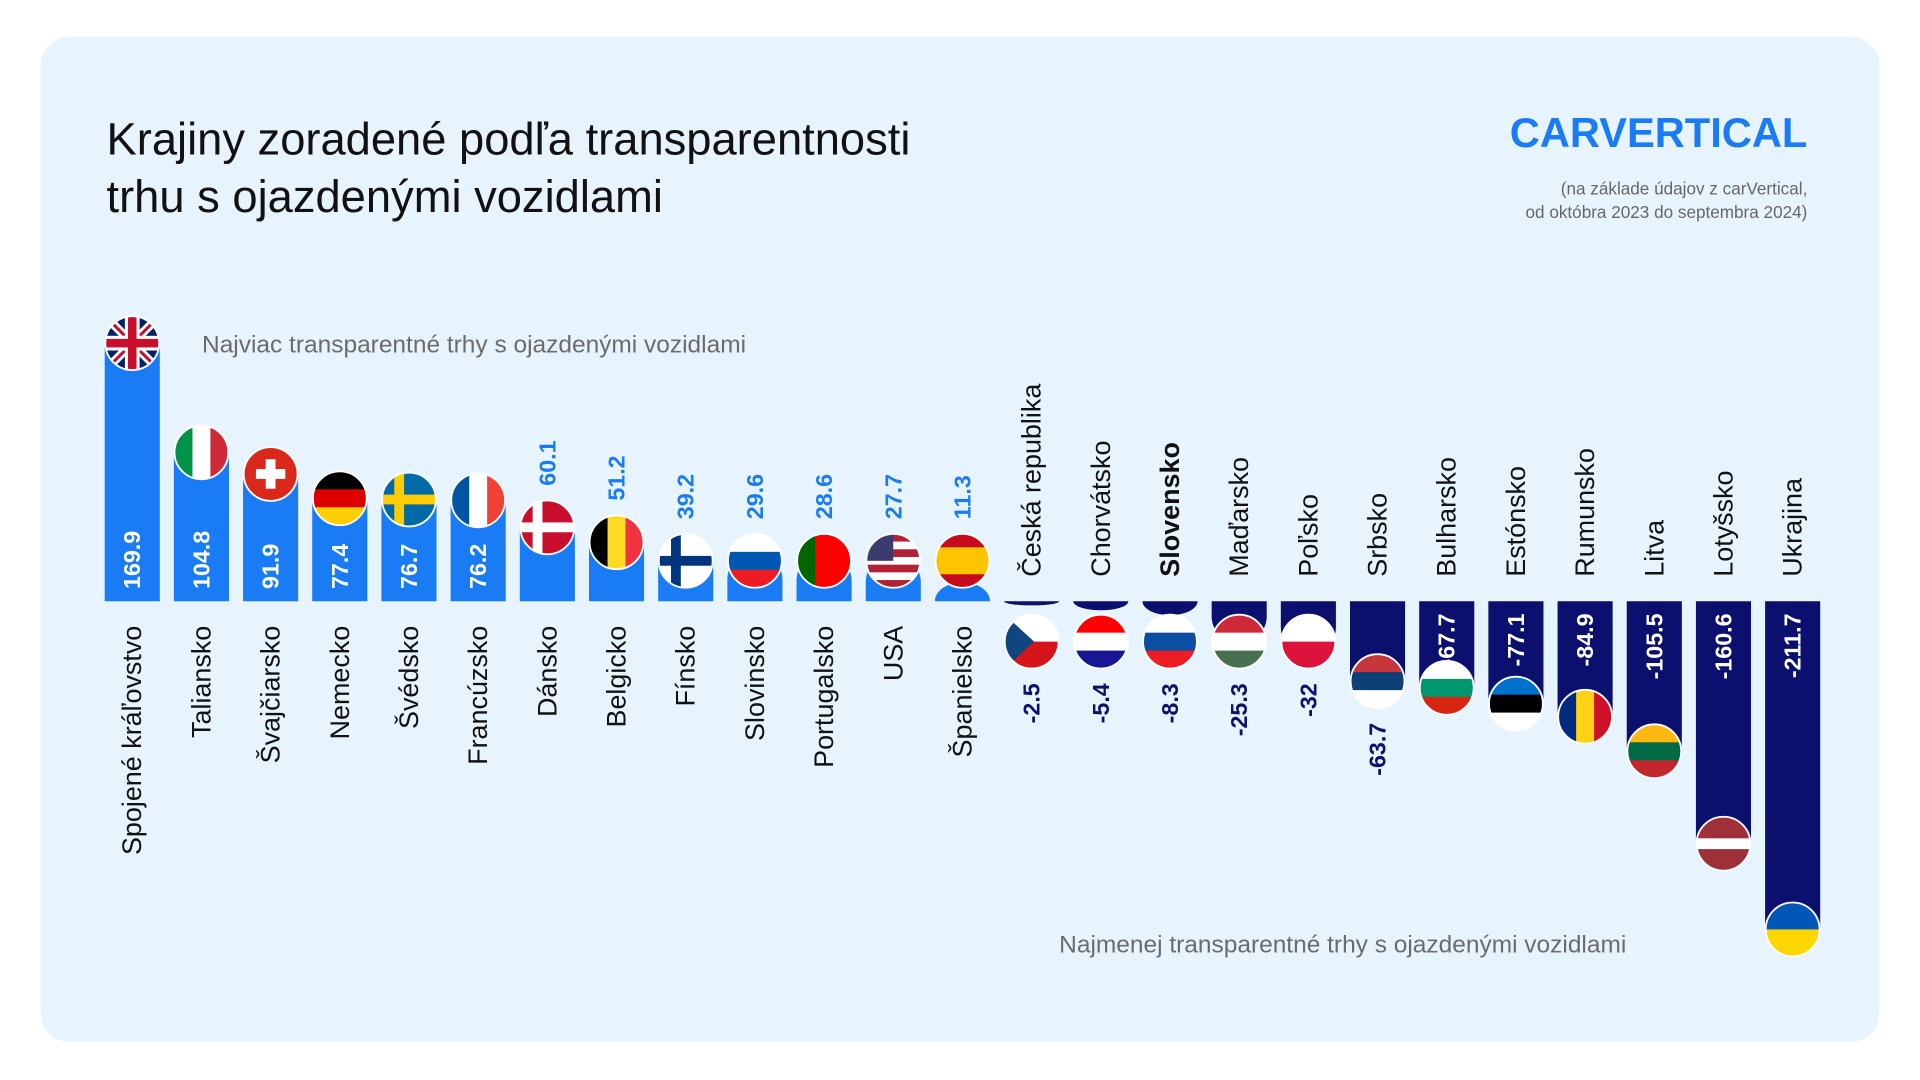 This screenshot has width=1920, height=1080. I want to click on value-label: 51.2, so click(617, 477).